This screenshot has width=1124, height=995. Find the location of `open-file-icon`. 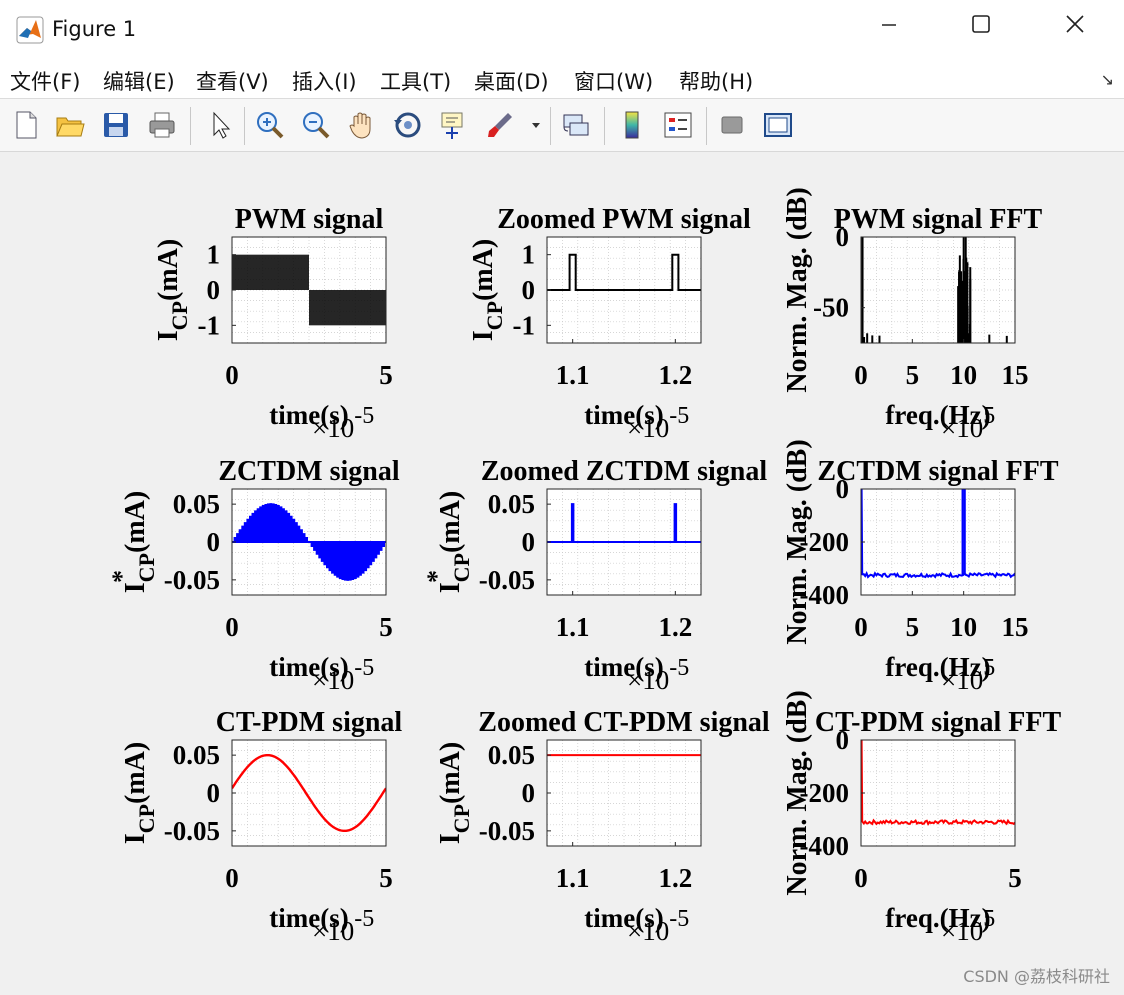

open-file-icon is located at coordinates (70, 125).